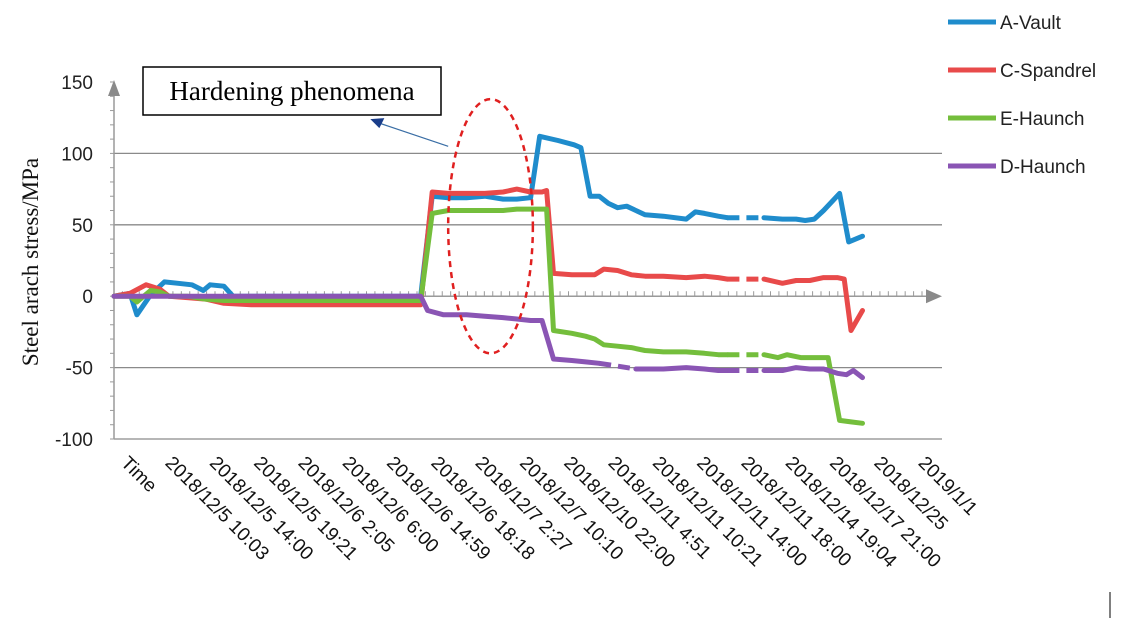  I want to click on hardening-ellipse, so click(490, 226).